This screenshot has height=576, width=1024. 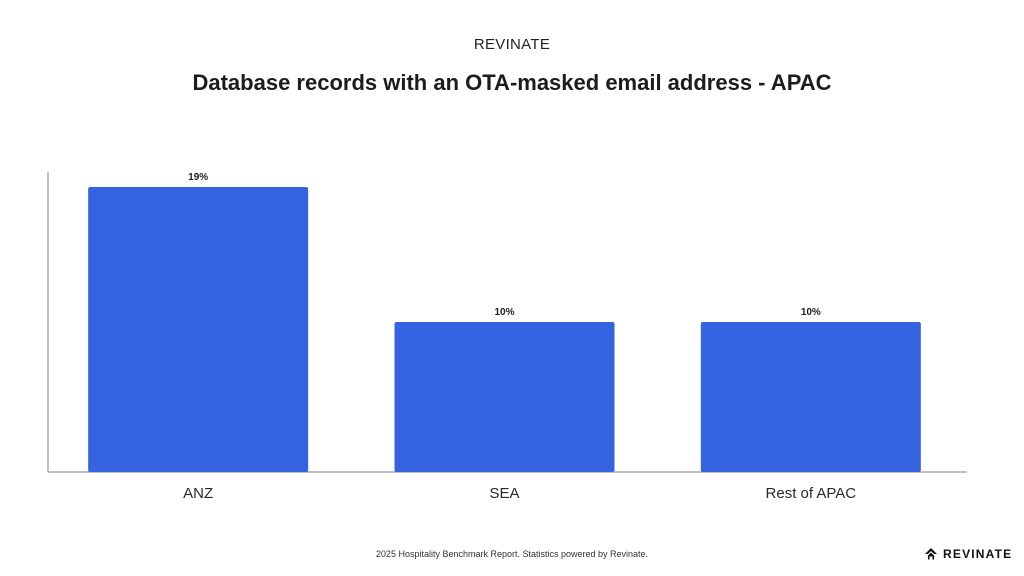 I want to click on x-tick-label: Rest of APAC, so click(x=811, y=493).